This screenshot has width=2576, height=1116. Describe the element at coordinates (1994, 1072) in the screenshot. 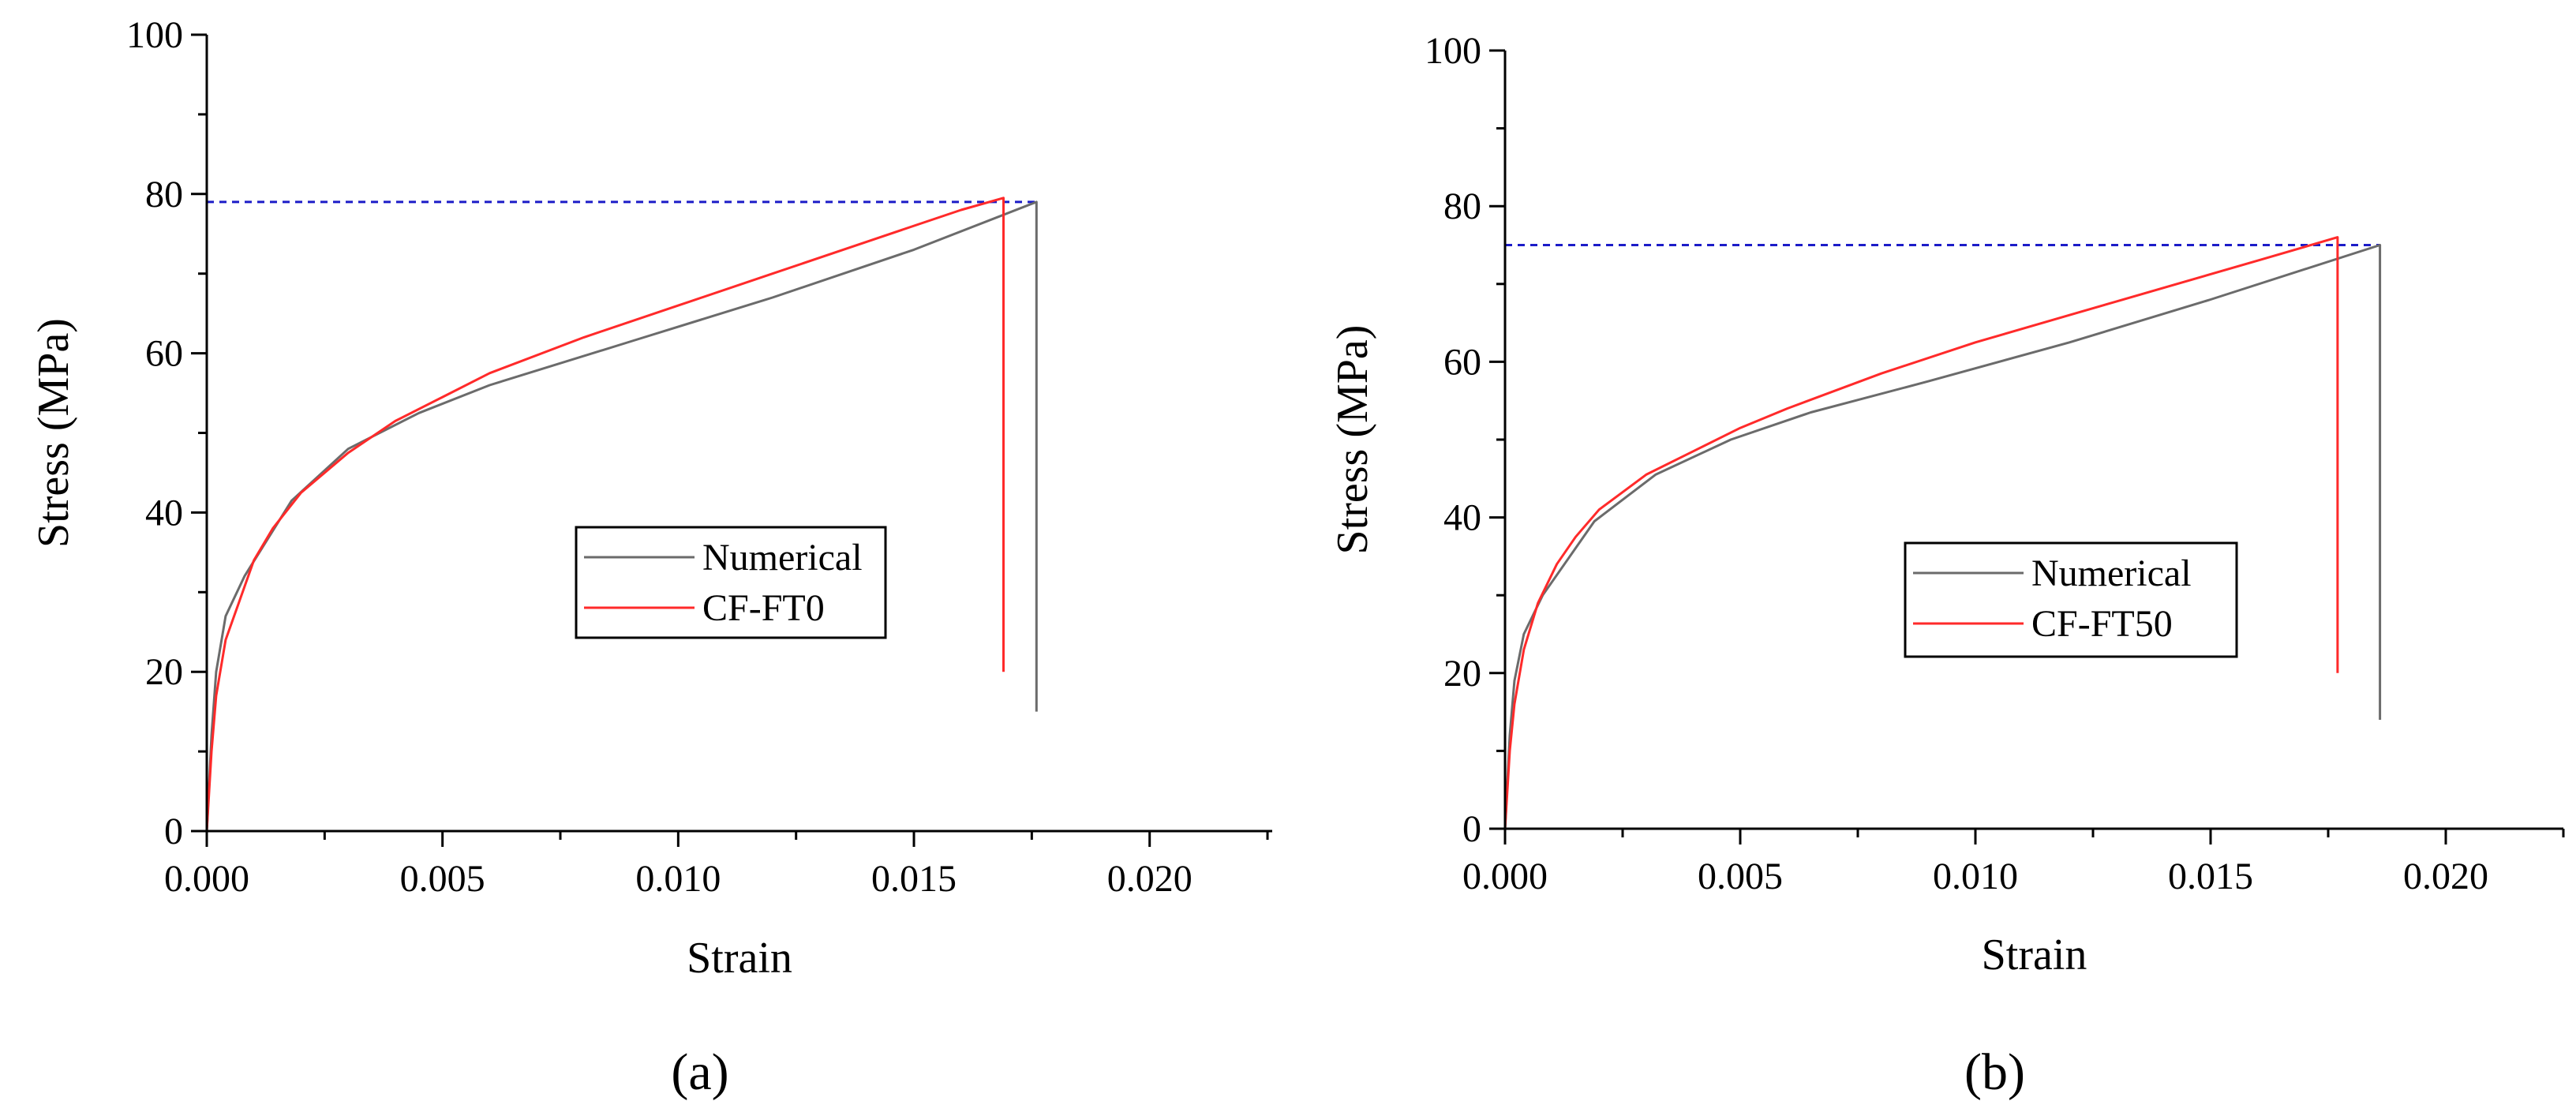

I see `panel-label: (b)` at that location.